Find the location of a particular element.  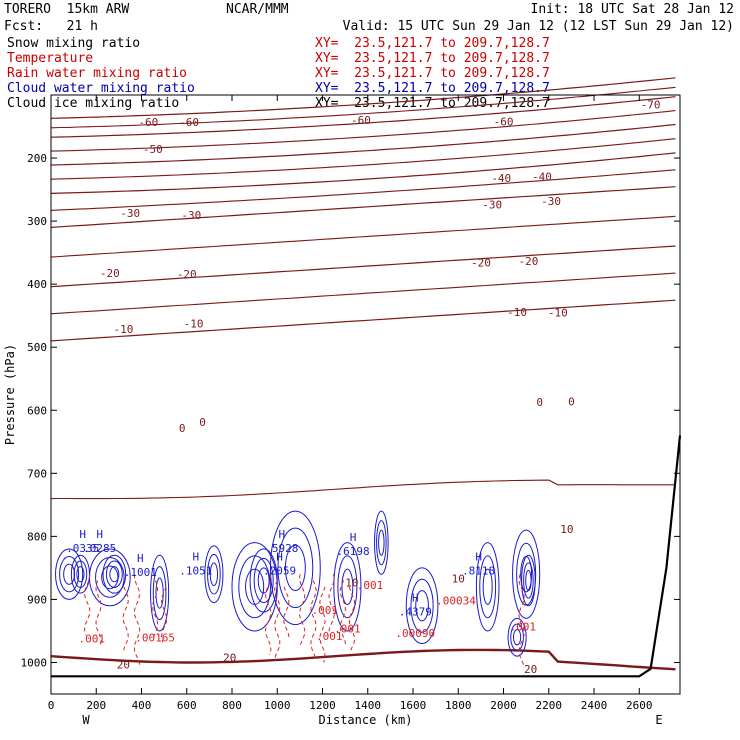

init-time: Init: 18 UTC Sat 28 Jan 12 is located at coordinates (632, 9).